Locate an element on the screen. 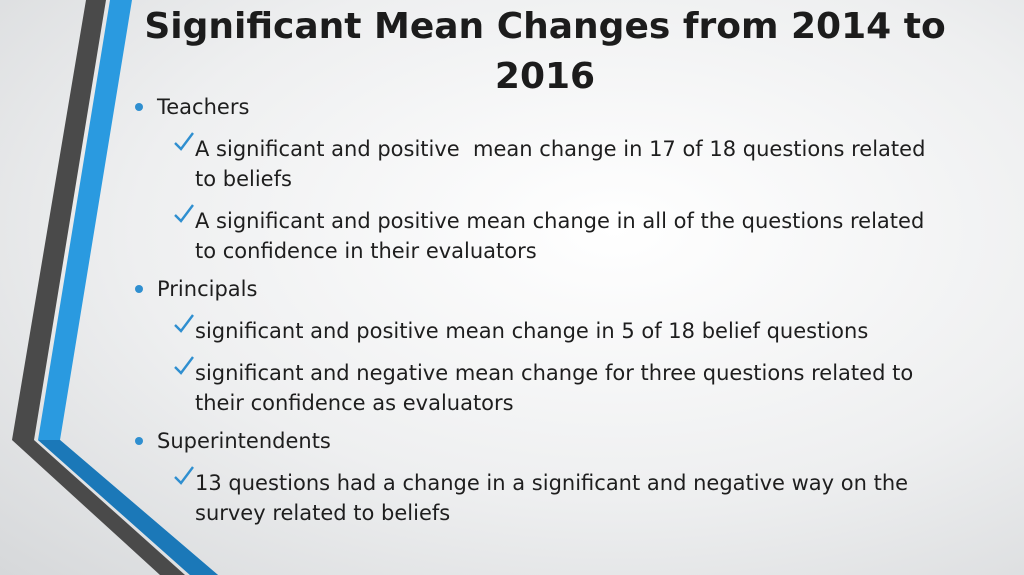 The height and width of the screenshot is (575, 1024). bullet-label: Superintendents is located at coordinates (545, 441).